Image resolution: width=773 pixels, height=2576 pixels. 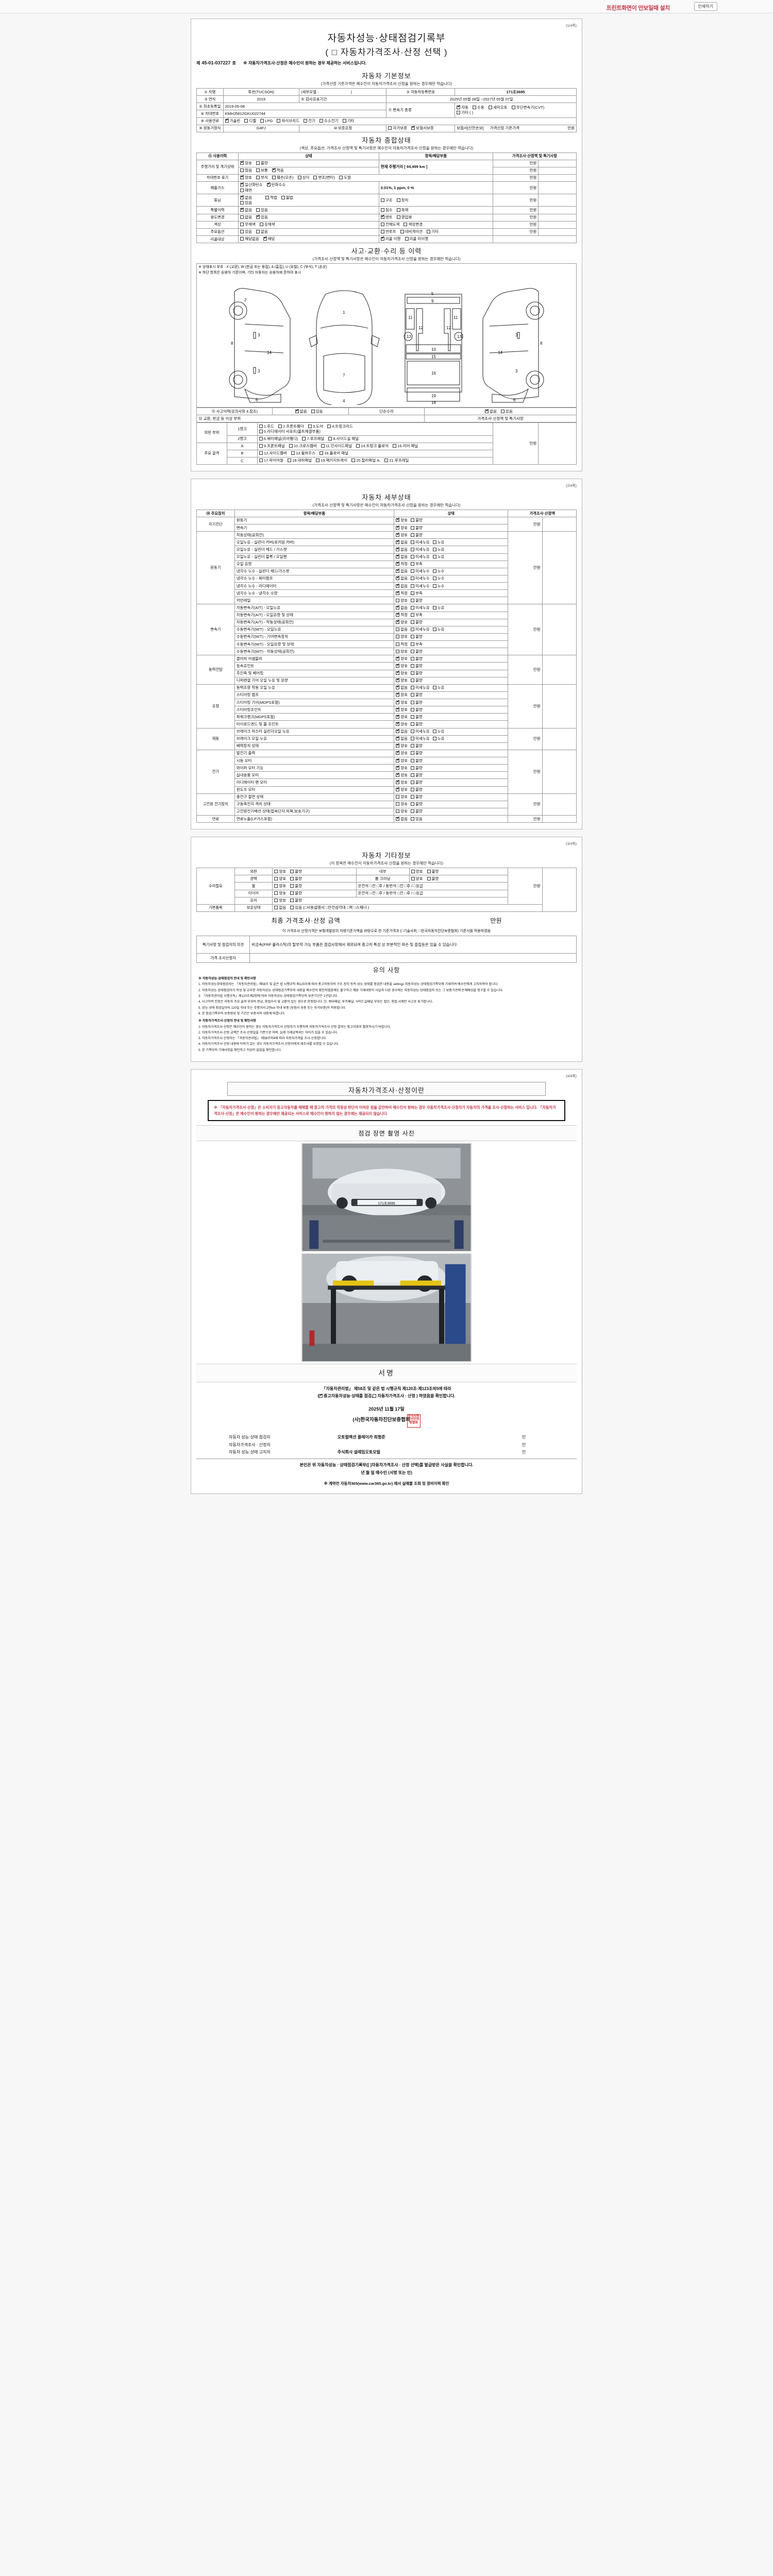 What do you see at coordinates (705, 6) in the screenshot?
I see `print-button: 인쇄하기` at bounding box center [705, 6].